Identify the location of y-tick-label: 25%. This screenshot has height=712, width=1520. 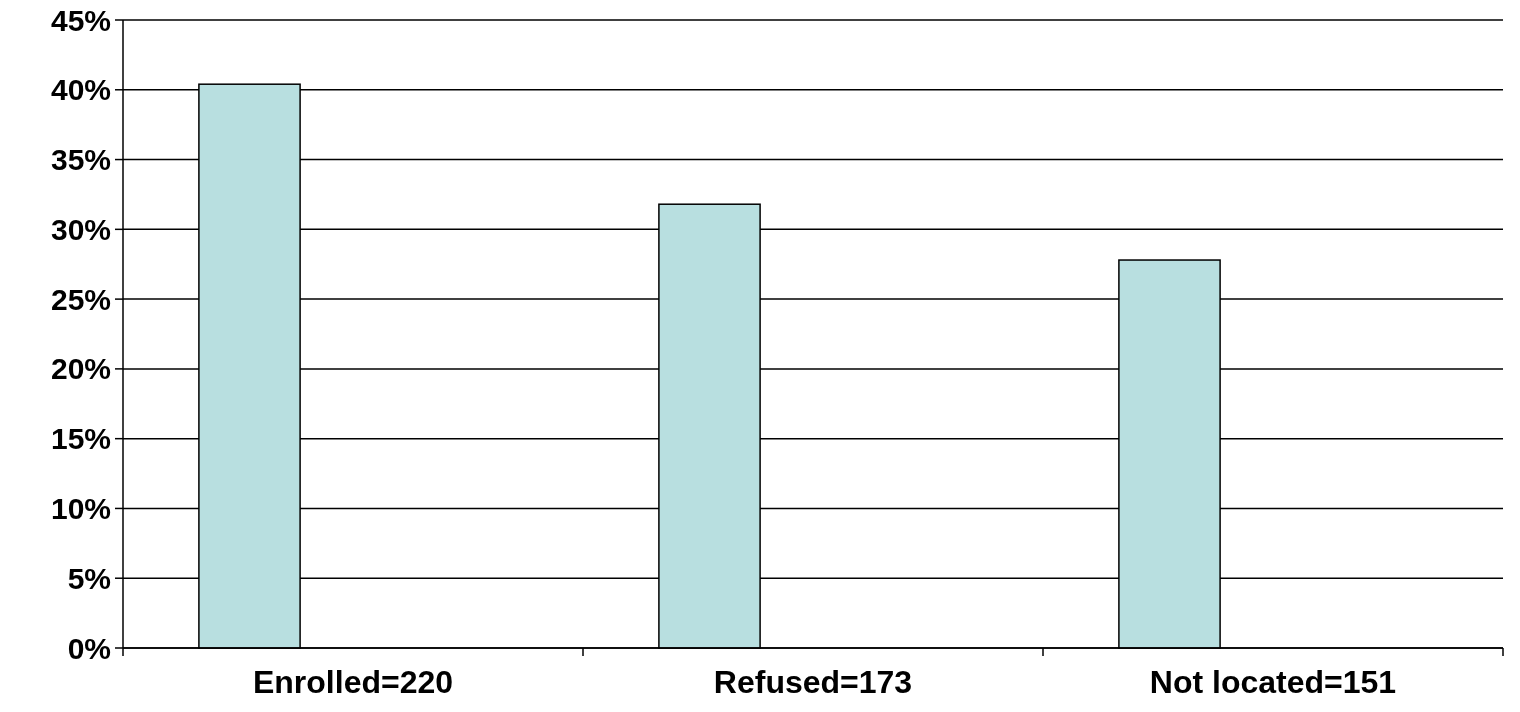
(80, 299).